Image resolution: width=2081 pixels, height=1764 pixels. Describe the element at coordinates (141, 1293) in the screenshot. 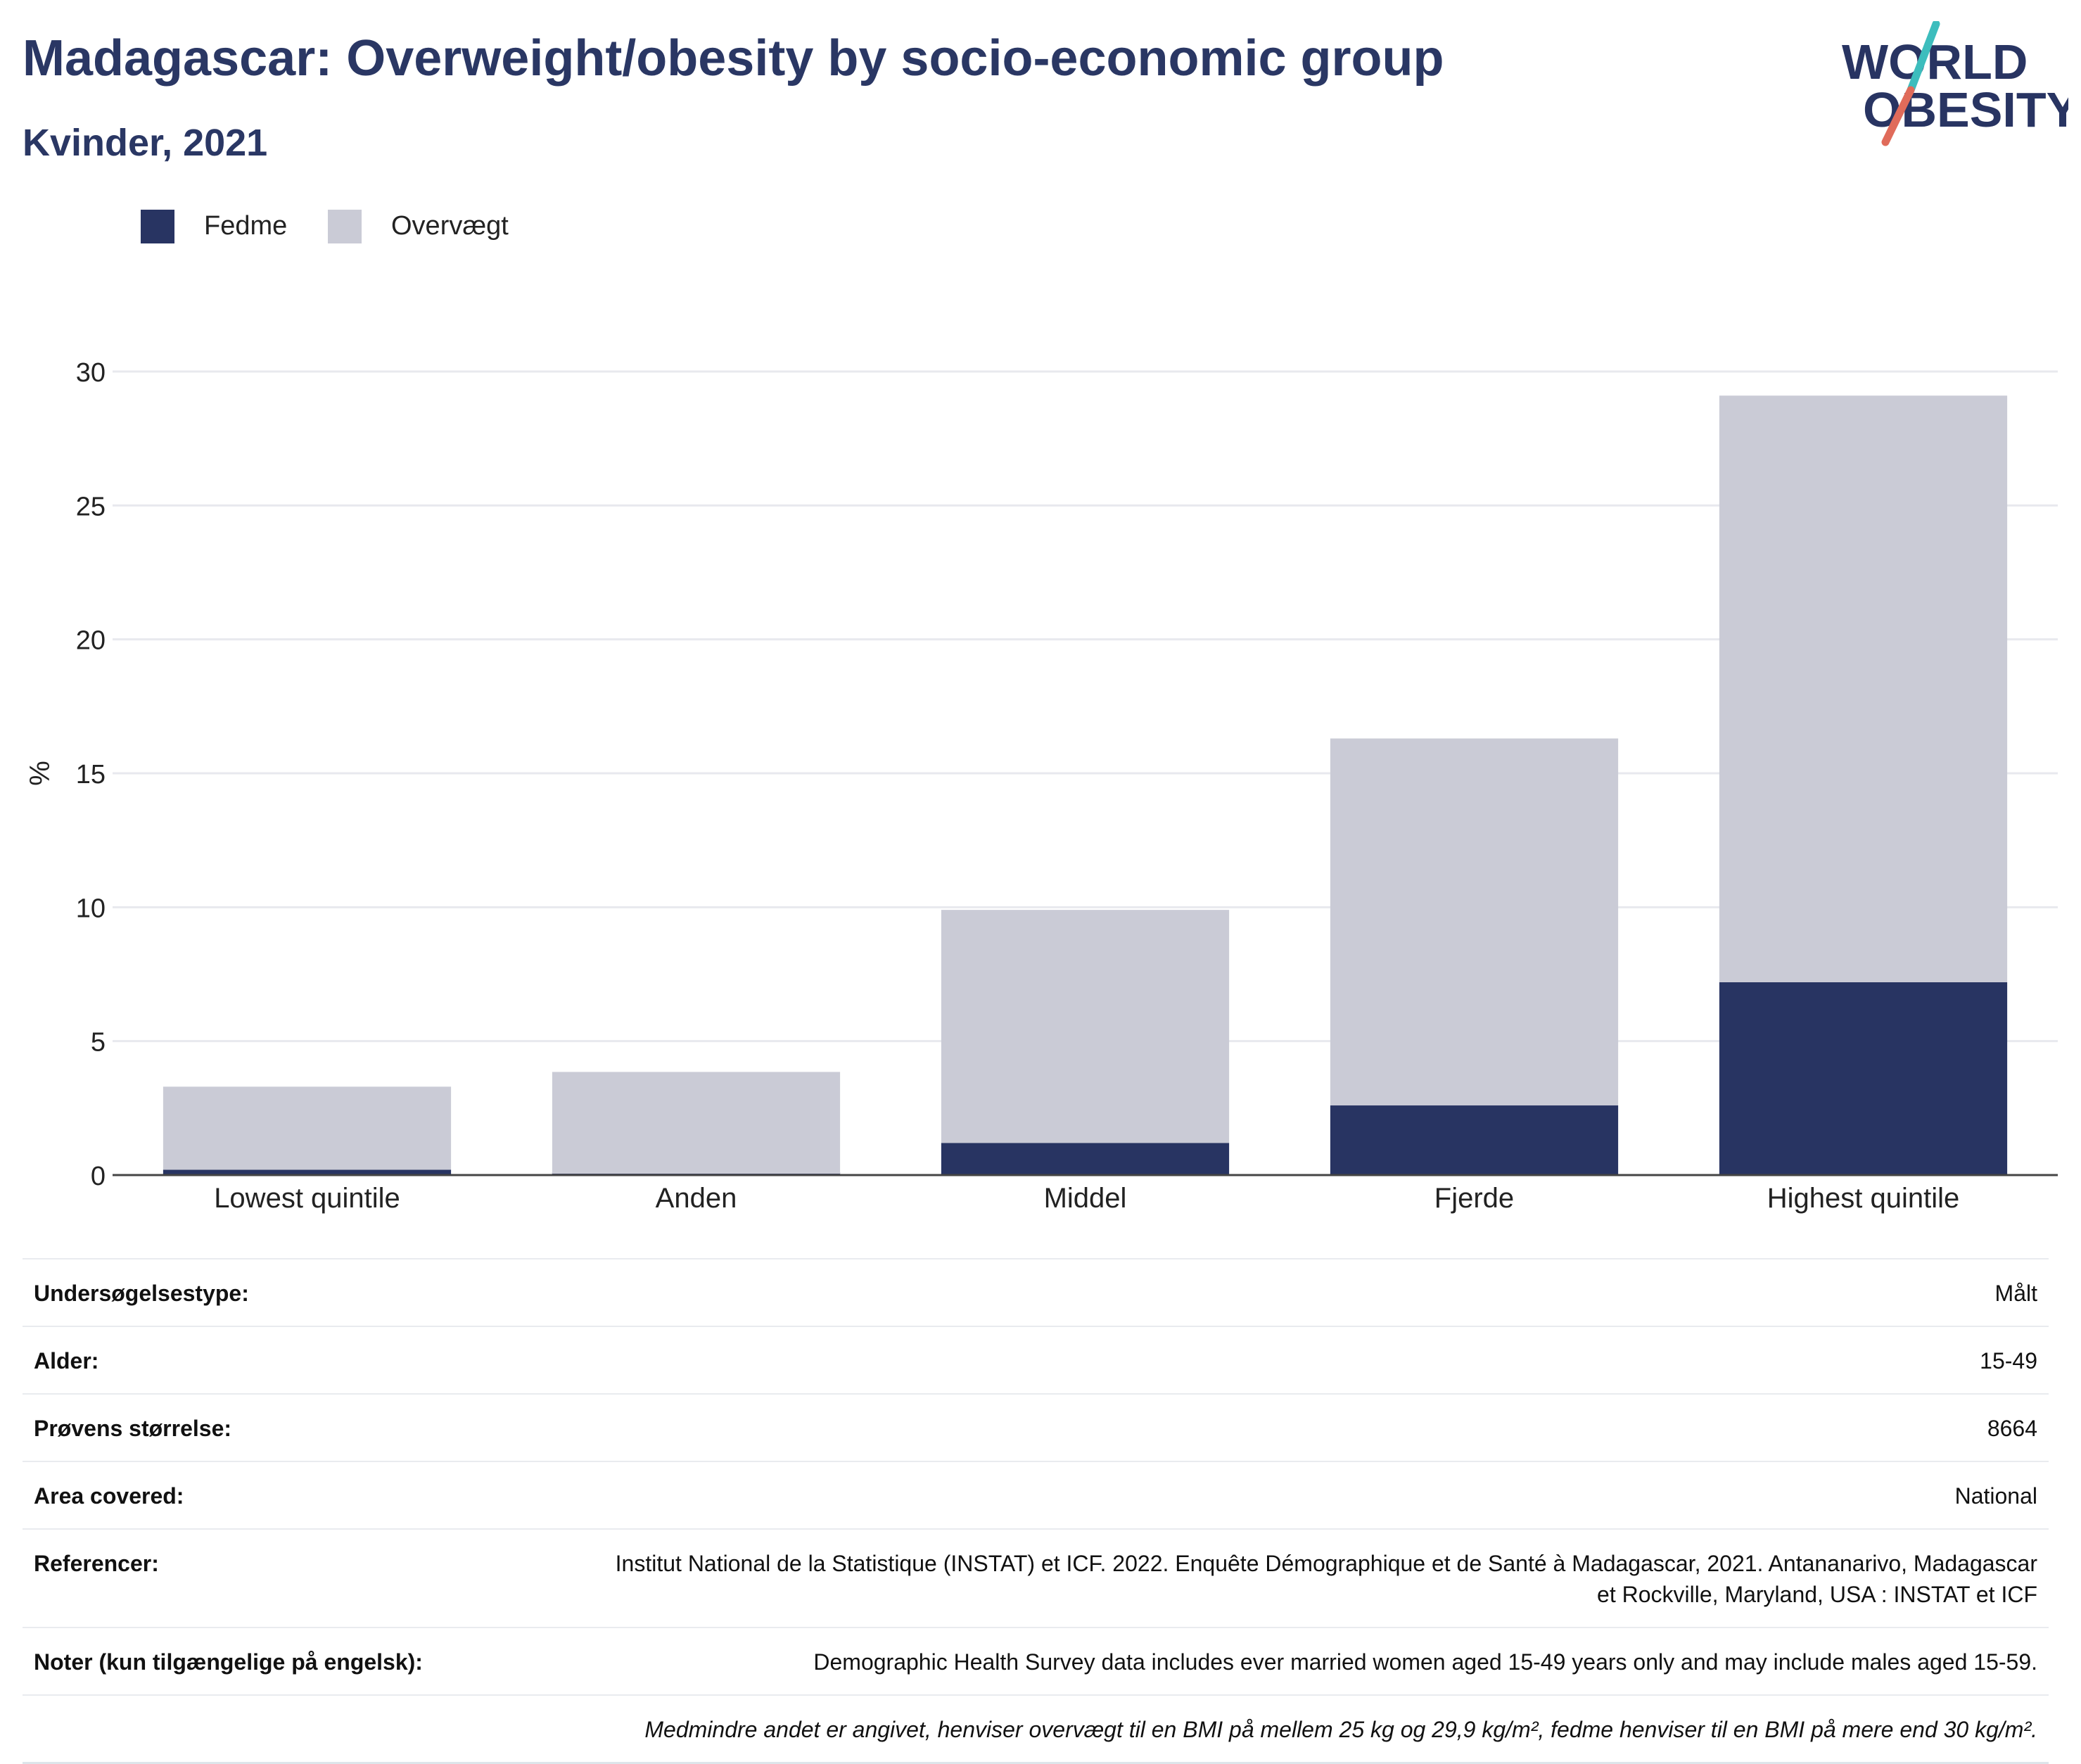

I see `meta-label: Undersøgelsestype:` at that location.